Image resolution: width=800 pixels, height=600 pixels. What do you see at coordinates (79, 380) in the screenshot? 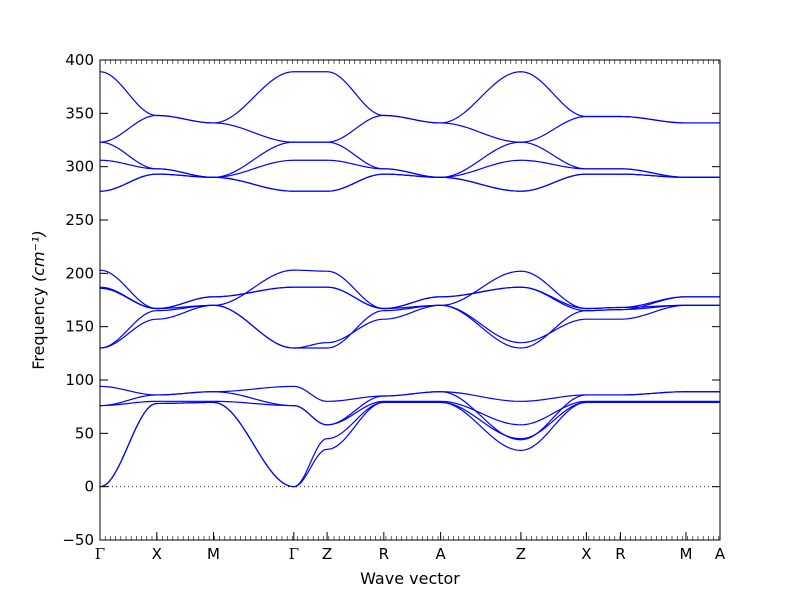
I see `y-tick-label: 100` at bounding box center [79, 380].